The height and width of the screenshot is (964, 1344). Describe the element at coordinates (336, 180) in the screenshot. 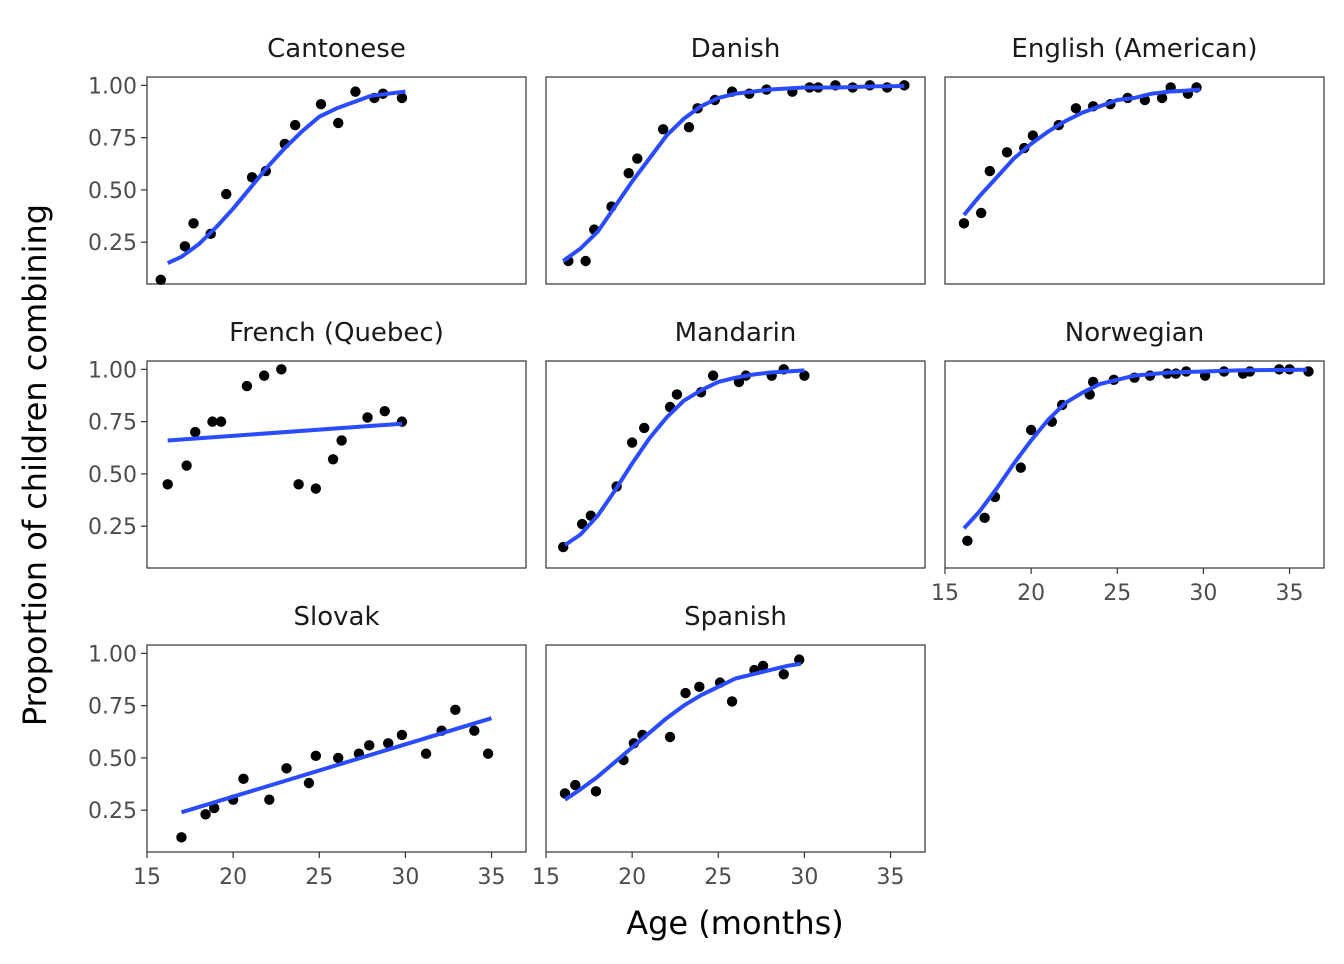

I see `panel-frame-cantonese` at that location.